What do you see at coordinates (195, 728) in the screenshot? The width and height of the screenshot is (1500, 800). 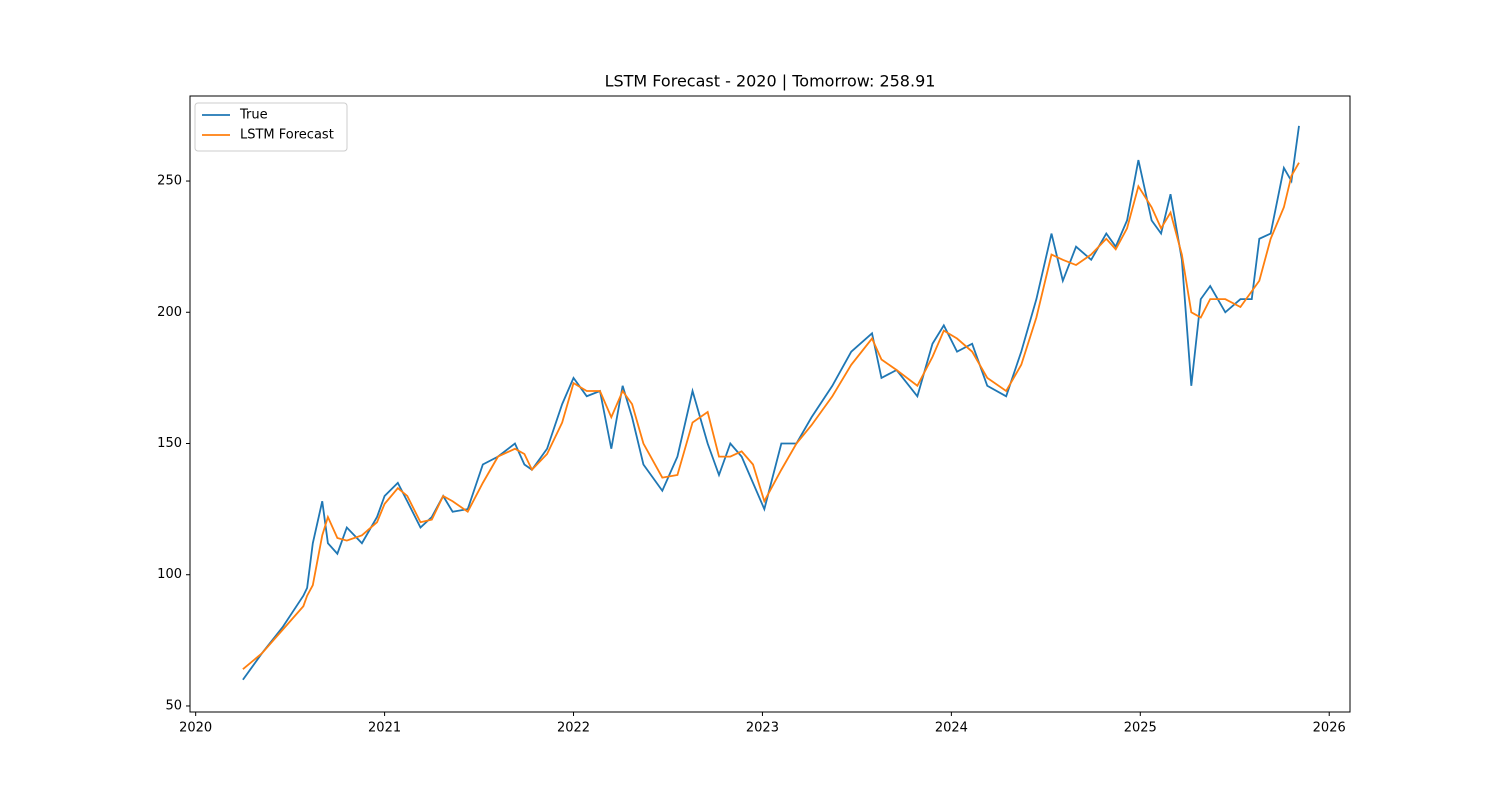 I see `x-tick-label: 2020` at bounding box center [195, 728].